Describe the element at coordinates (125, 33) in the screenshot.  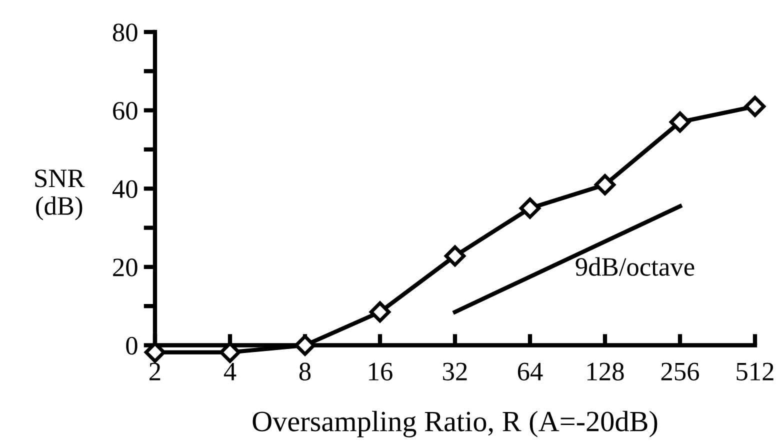
I see `y-tick-label: 80` at that location.